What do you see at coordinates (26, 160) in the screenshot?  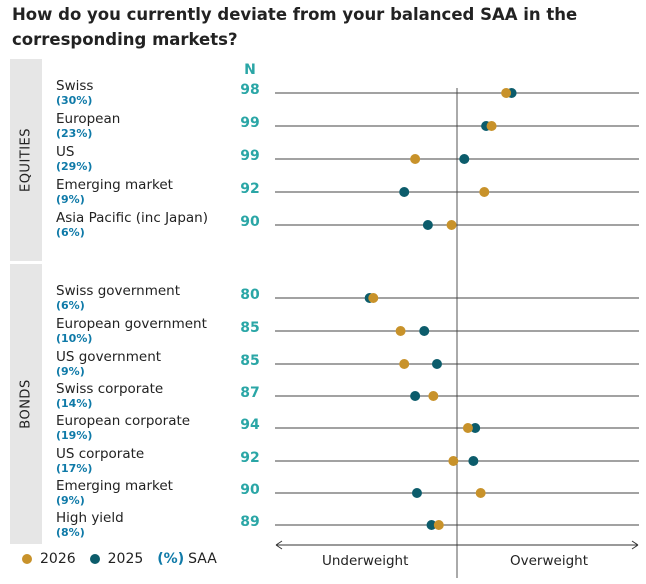 I see `group-band-equities: EQUITIES` at bounding box center [26, 160].